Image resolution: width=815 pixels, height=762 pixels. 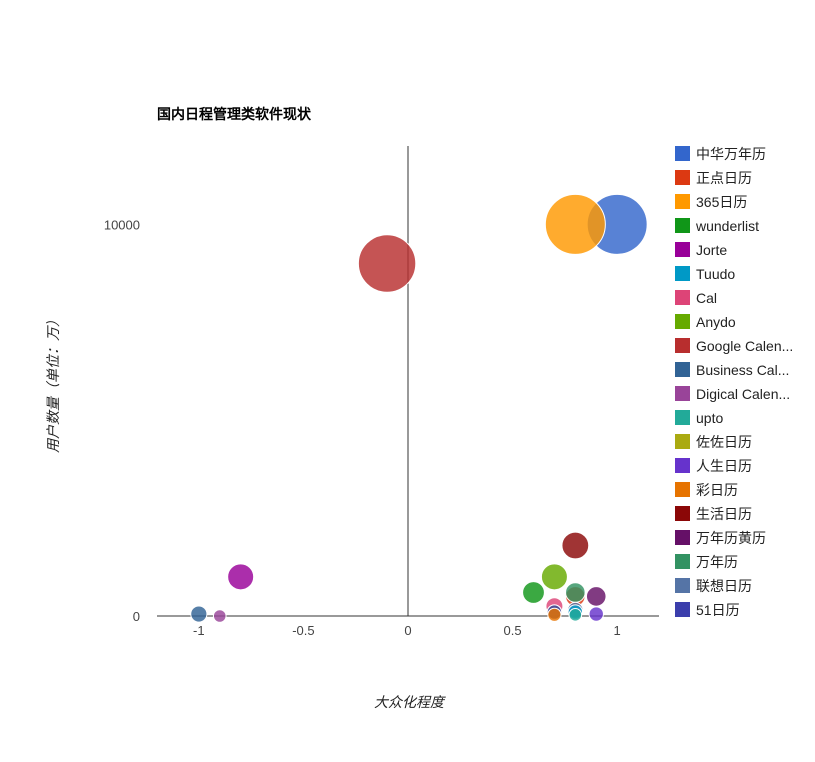 I want to click on legend-item-label: 51日历, so click(x=718, y=610).